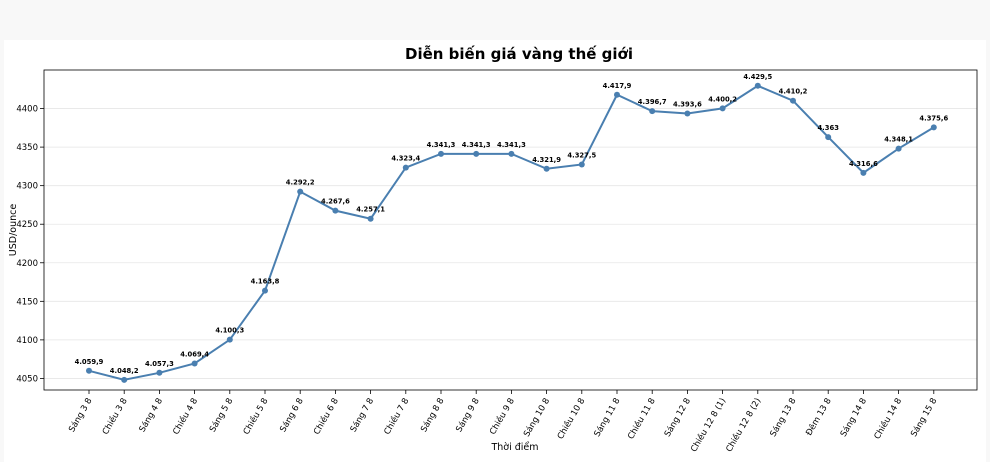  Describe the element at coordinates (708, 425) in the screenshot. I see `x-tick-label: Chiều 12 8 (1)` at that location.